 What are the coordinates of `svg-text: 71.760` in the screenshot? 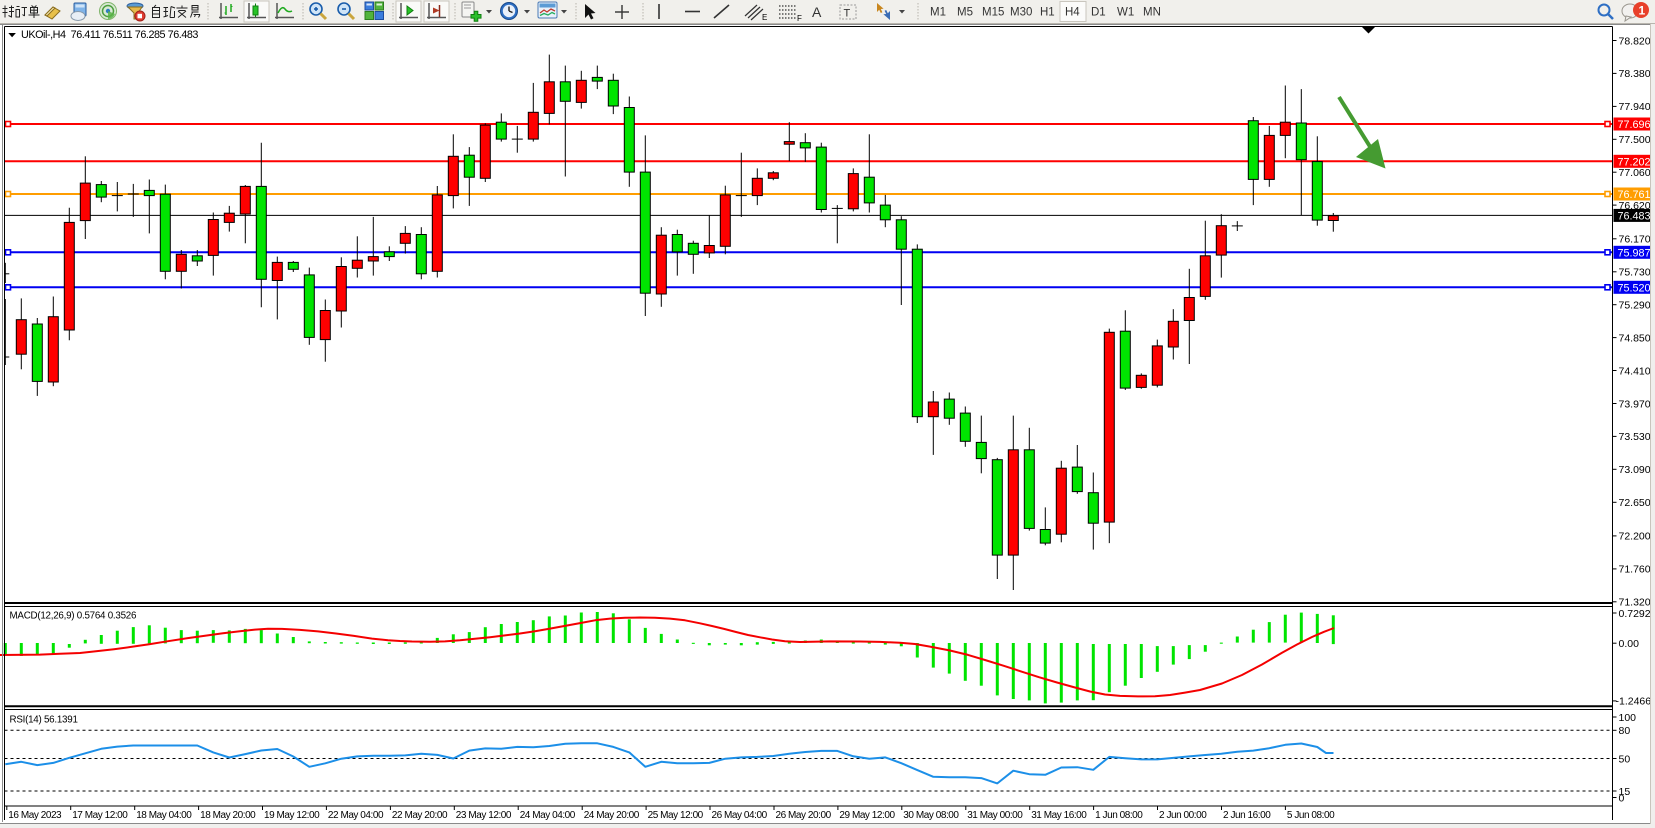 It's located at (1635, 570).